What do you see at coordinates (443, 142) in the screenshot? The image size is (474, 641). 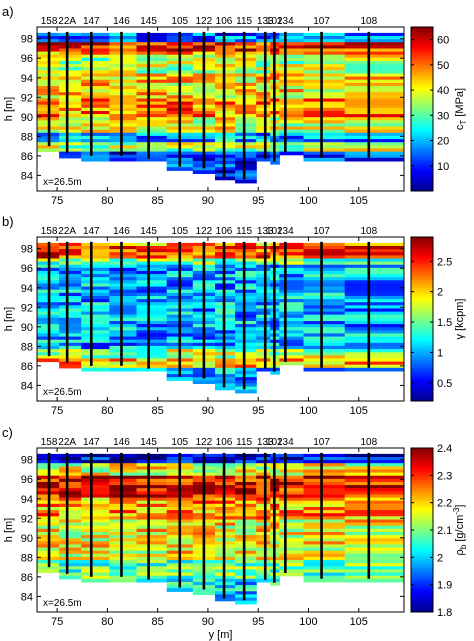 I see `colorbar-tick-label: 20` at bounding box center [443, 142].